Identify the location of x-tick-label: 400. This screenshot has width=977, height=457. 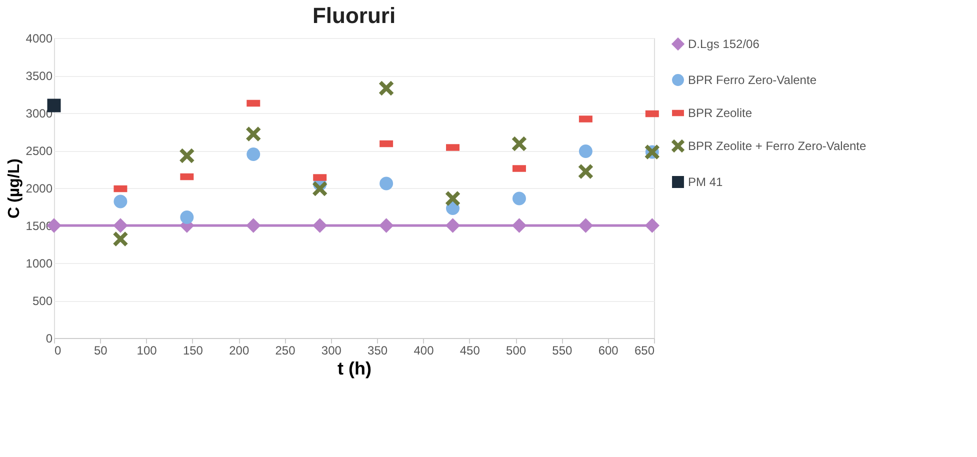
(424, 351).